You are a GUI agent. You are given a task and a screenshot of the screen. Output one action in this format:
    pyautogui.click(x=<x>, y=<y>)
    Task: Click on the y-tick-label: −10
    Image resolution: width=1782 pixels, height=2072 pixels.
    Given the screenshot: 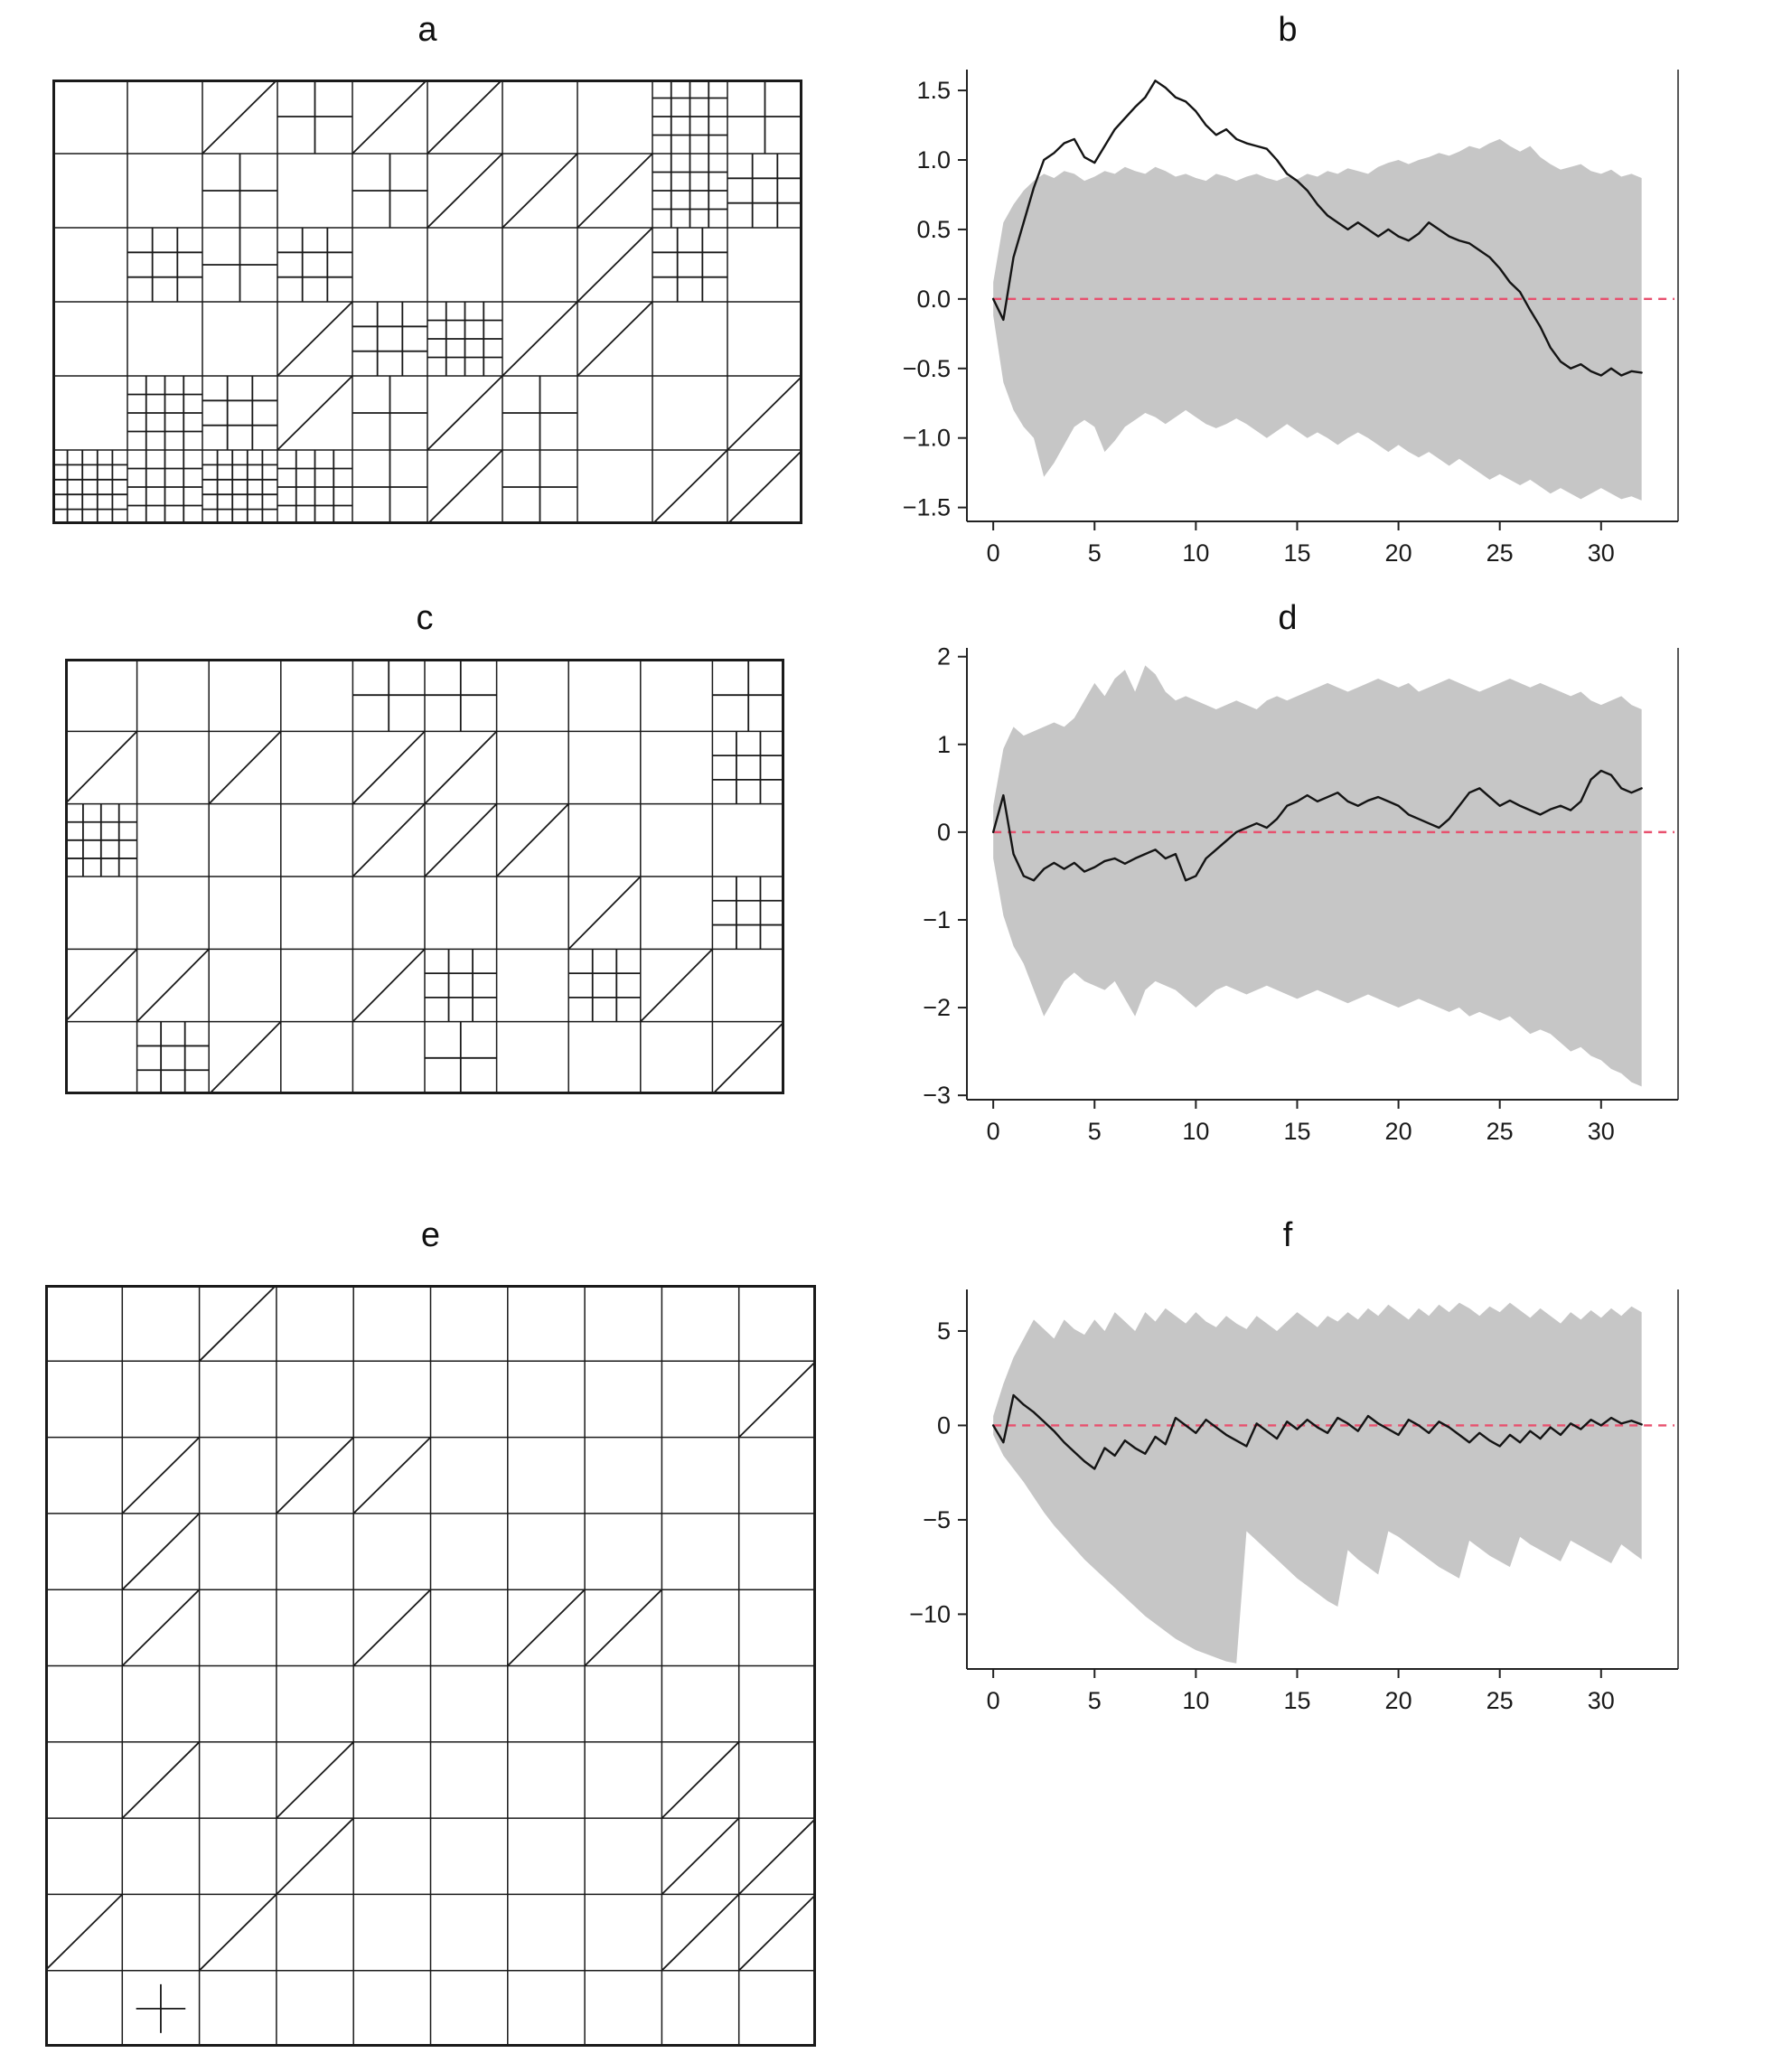 What is the action you would take?
    pyautogui.click(x=930, y=1613)
    